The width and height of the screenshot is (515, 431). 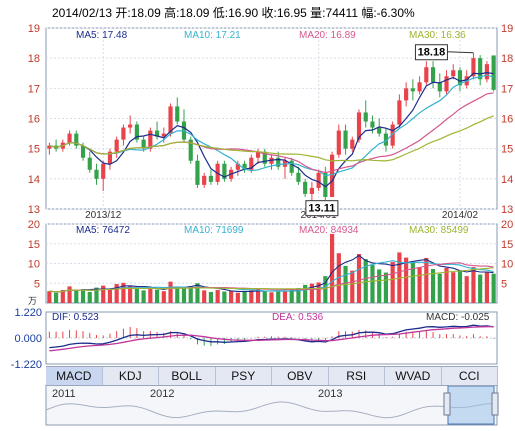 What do you see at coordinates (34, 210) in the screenshot?
I see `price-tick-left: 13` at bounding box center [34, 210].